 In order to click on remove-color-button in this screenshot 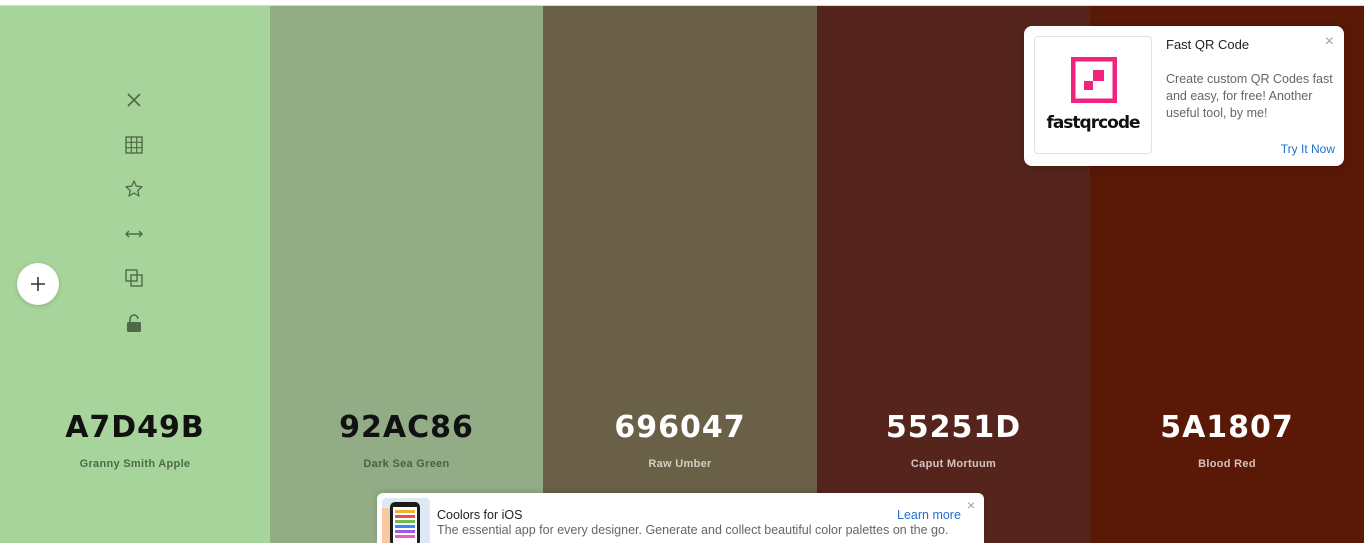, I will do `click(134, 100)`.